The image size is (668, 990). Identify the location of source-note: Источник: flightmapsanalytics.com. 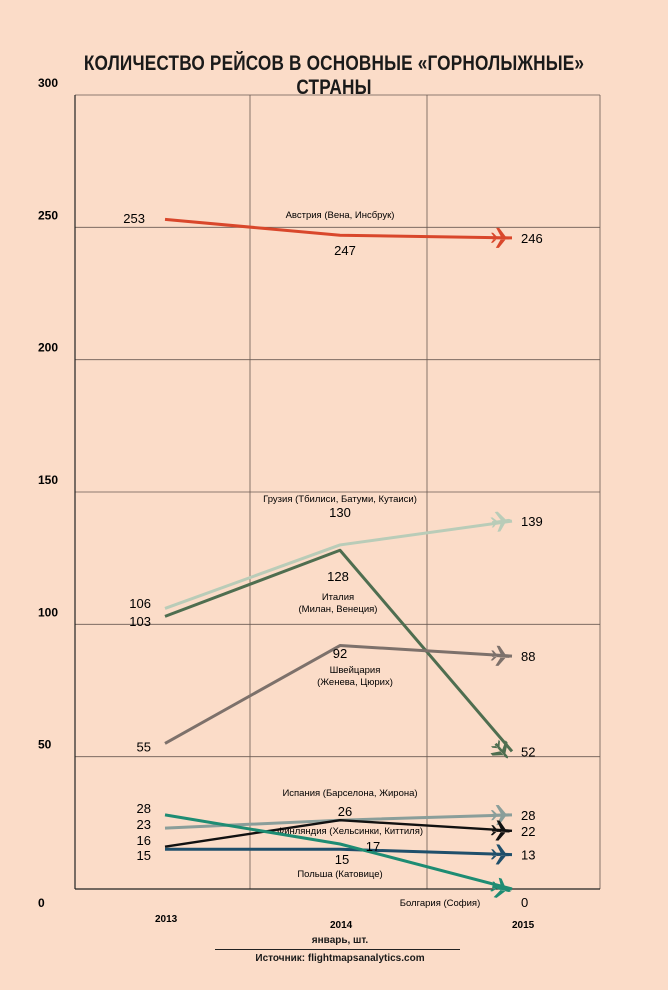
(340, 958).